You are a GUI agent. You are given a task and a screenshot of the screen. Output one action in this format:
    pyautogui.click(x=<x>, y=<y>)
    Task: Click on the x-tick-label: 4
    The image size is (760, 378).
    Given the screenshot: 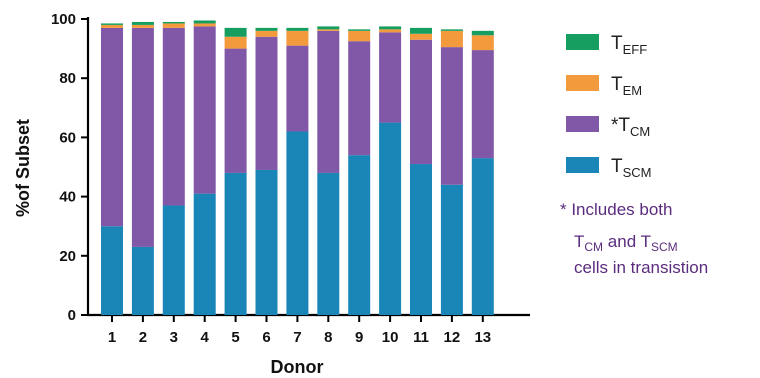 What is the action you would take?
    pyautogui.click(x=205, y=337)
    